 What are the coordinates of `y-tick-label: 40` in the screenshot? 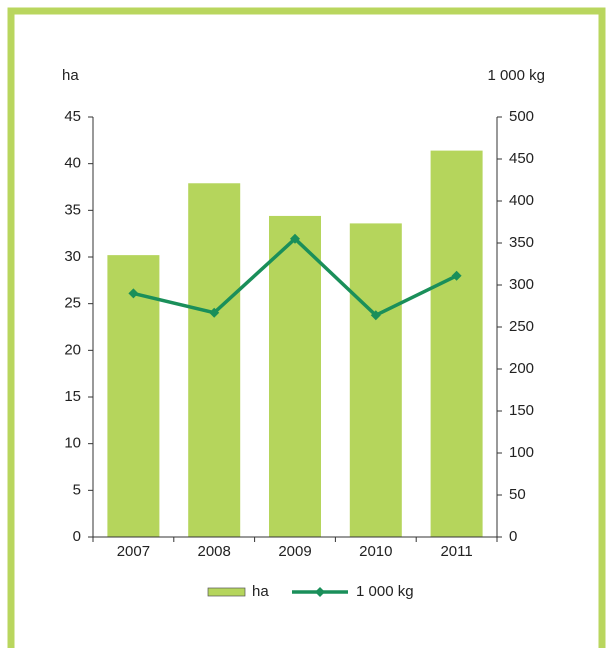 It's located at (72, 163).